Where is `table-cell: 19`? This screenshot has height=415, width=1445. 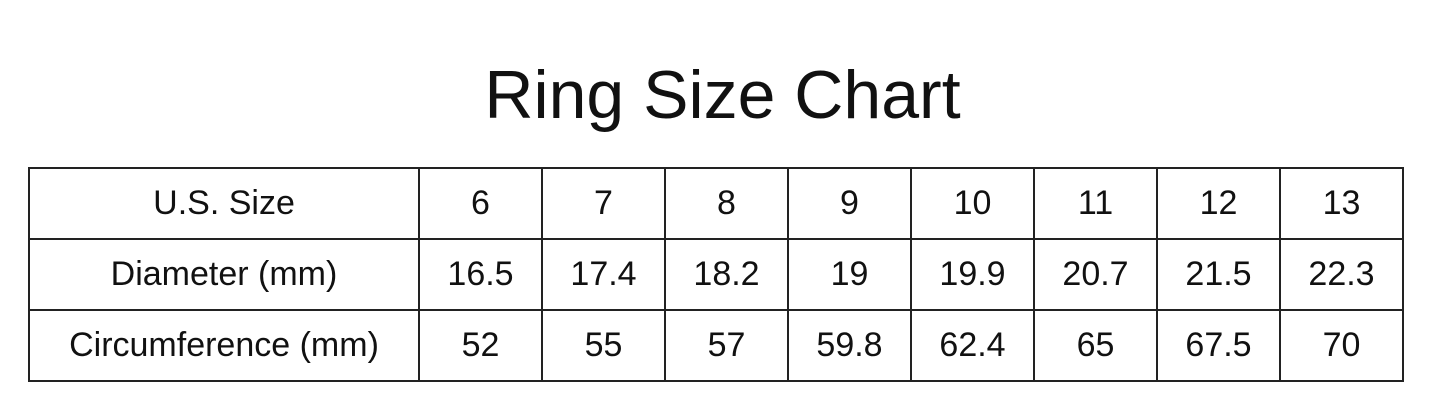
table-cell: 19 is located at coordinates (849, 274).